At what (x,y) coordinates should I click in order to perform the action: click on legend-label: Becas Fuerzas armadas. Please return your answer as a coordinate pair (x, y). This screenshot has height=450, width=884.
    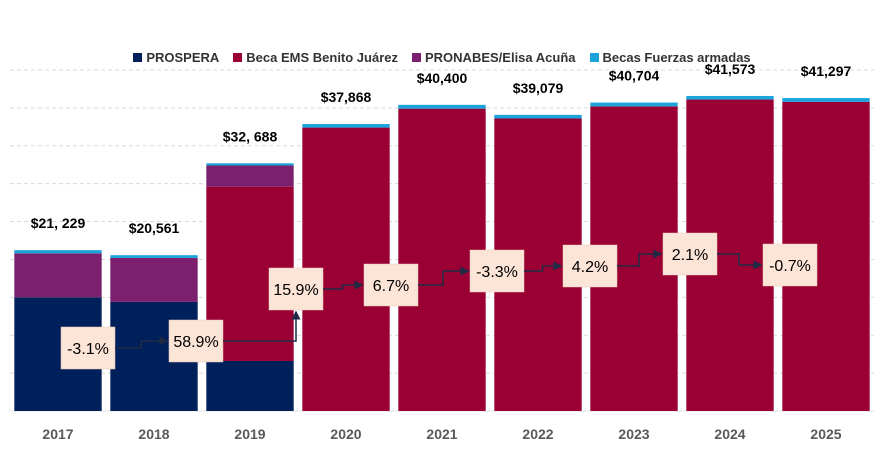
    Looking at the image, I should click on (676, 57).